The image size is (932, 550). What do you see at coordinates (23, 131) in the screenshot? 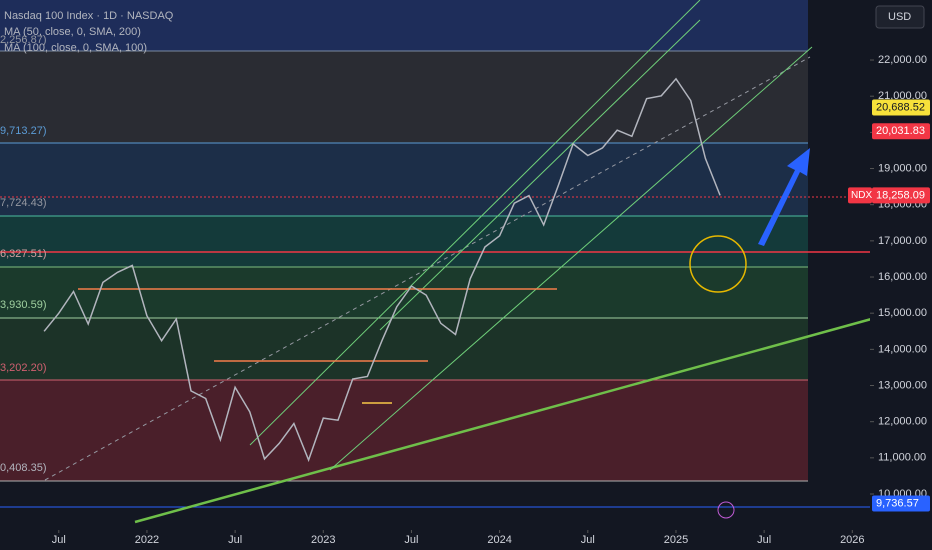
I see `level-label: 9,713.27)` at bounding box center [23, 131].